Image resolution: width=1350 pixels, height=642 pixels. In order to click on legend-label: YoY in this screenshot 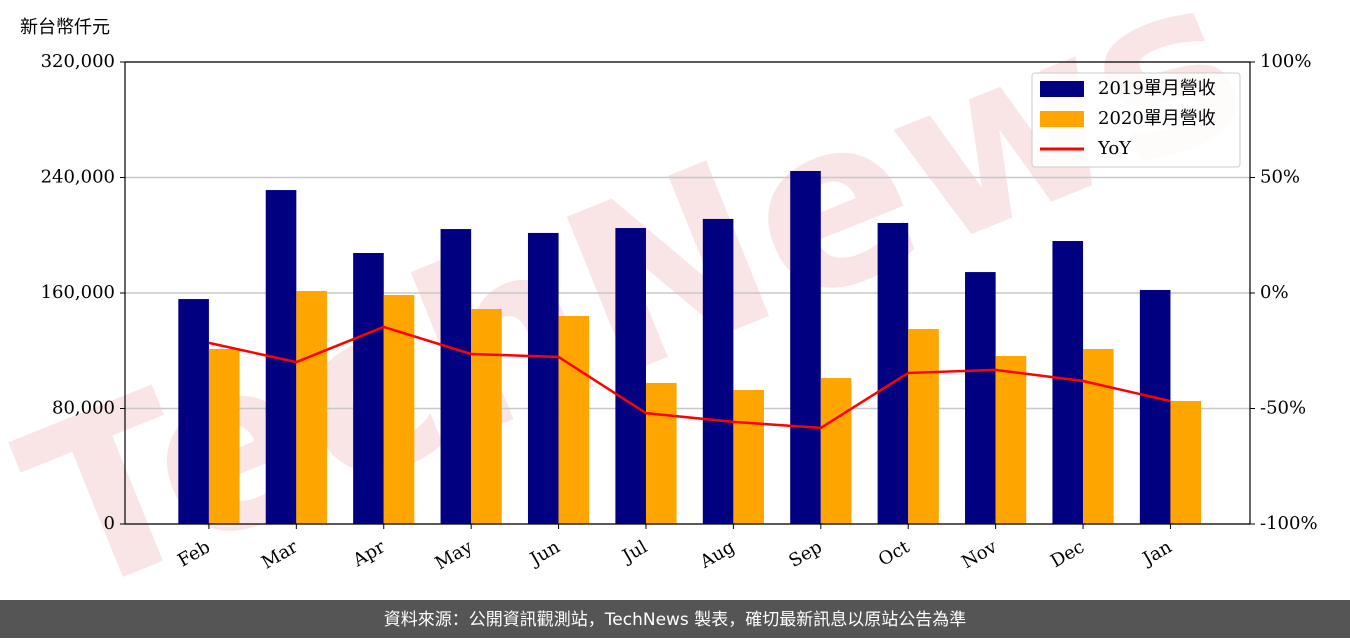, I will do `click(1114, 148)`.